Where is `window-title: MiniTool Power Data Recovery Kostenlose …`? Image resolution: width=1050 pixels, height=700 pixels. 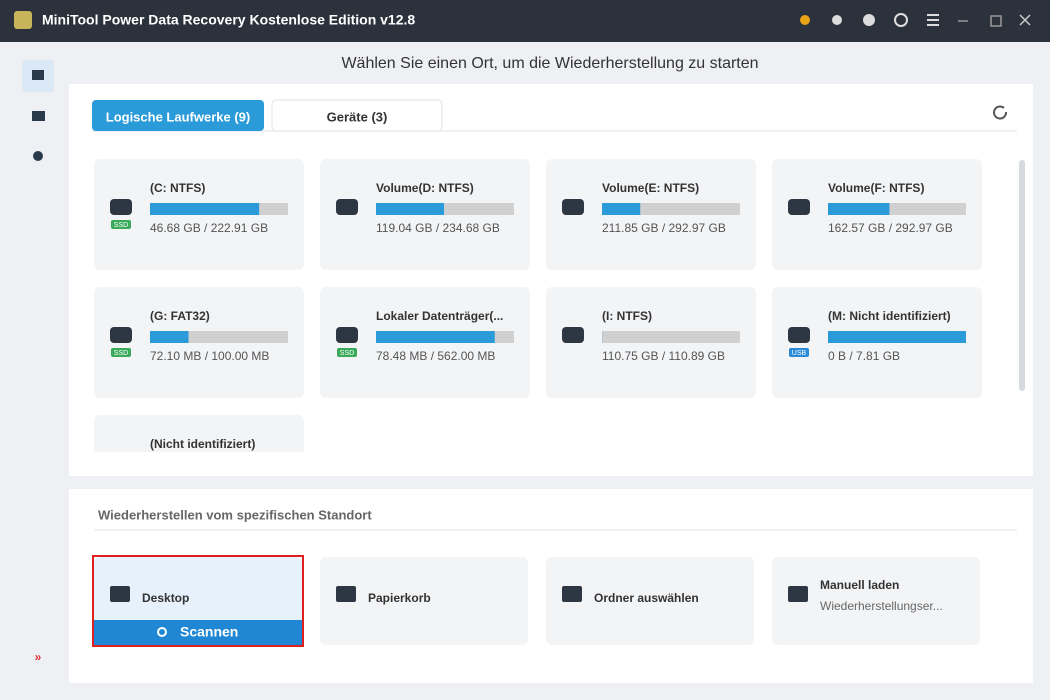
window-title: MiniTool Power Data Recovery Kostenlose … is located at coordinates (228, 20).